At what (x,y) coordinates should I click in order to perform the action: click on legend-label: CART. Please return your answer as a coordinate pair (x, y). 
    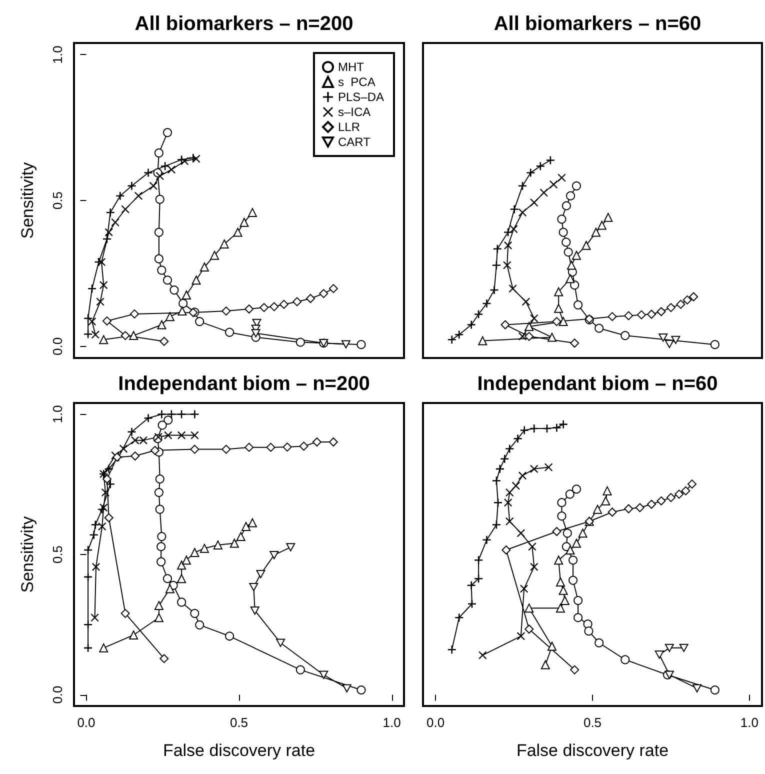
    Looking at the image, I should click on (355, 142).